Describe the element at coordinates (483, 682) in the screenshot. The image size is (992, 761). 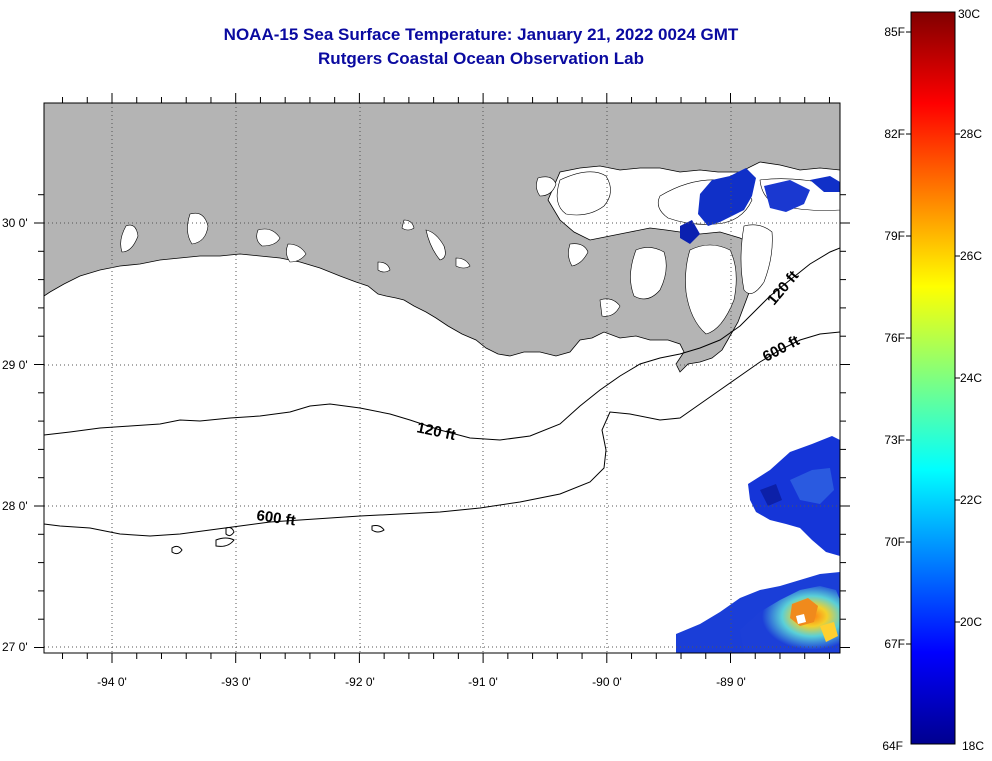
I see `lon-label: -91 0'` at that location.